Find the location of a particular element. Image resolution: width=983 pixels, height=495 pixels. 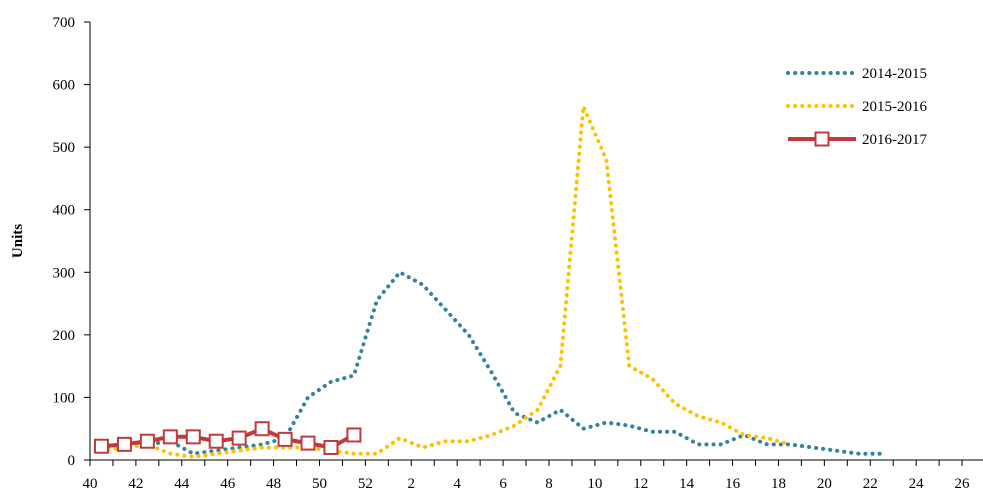

x-tick-label: 24 is located at coordinates (917, 484).